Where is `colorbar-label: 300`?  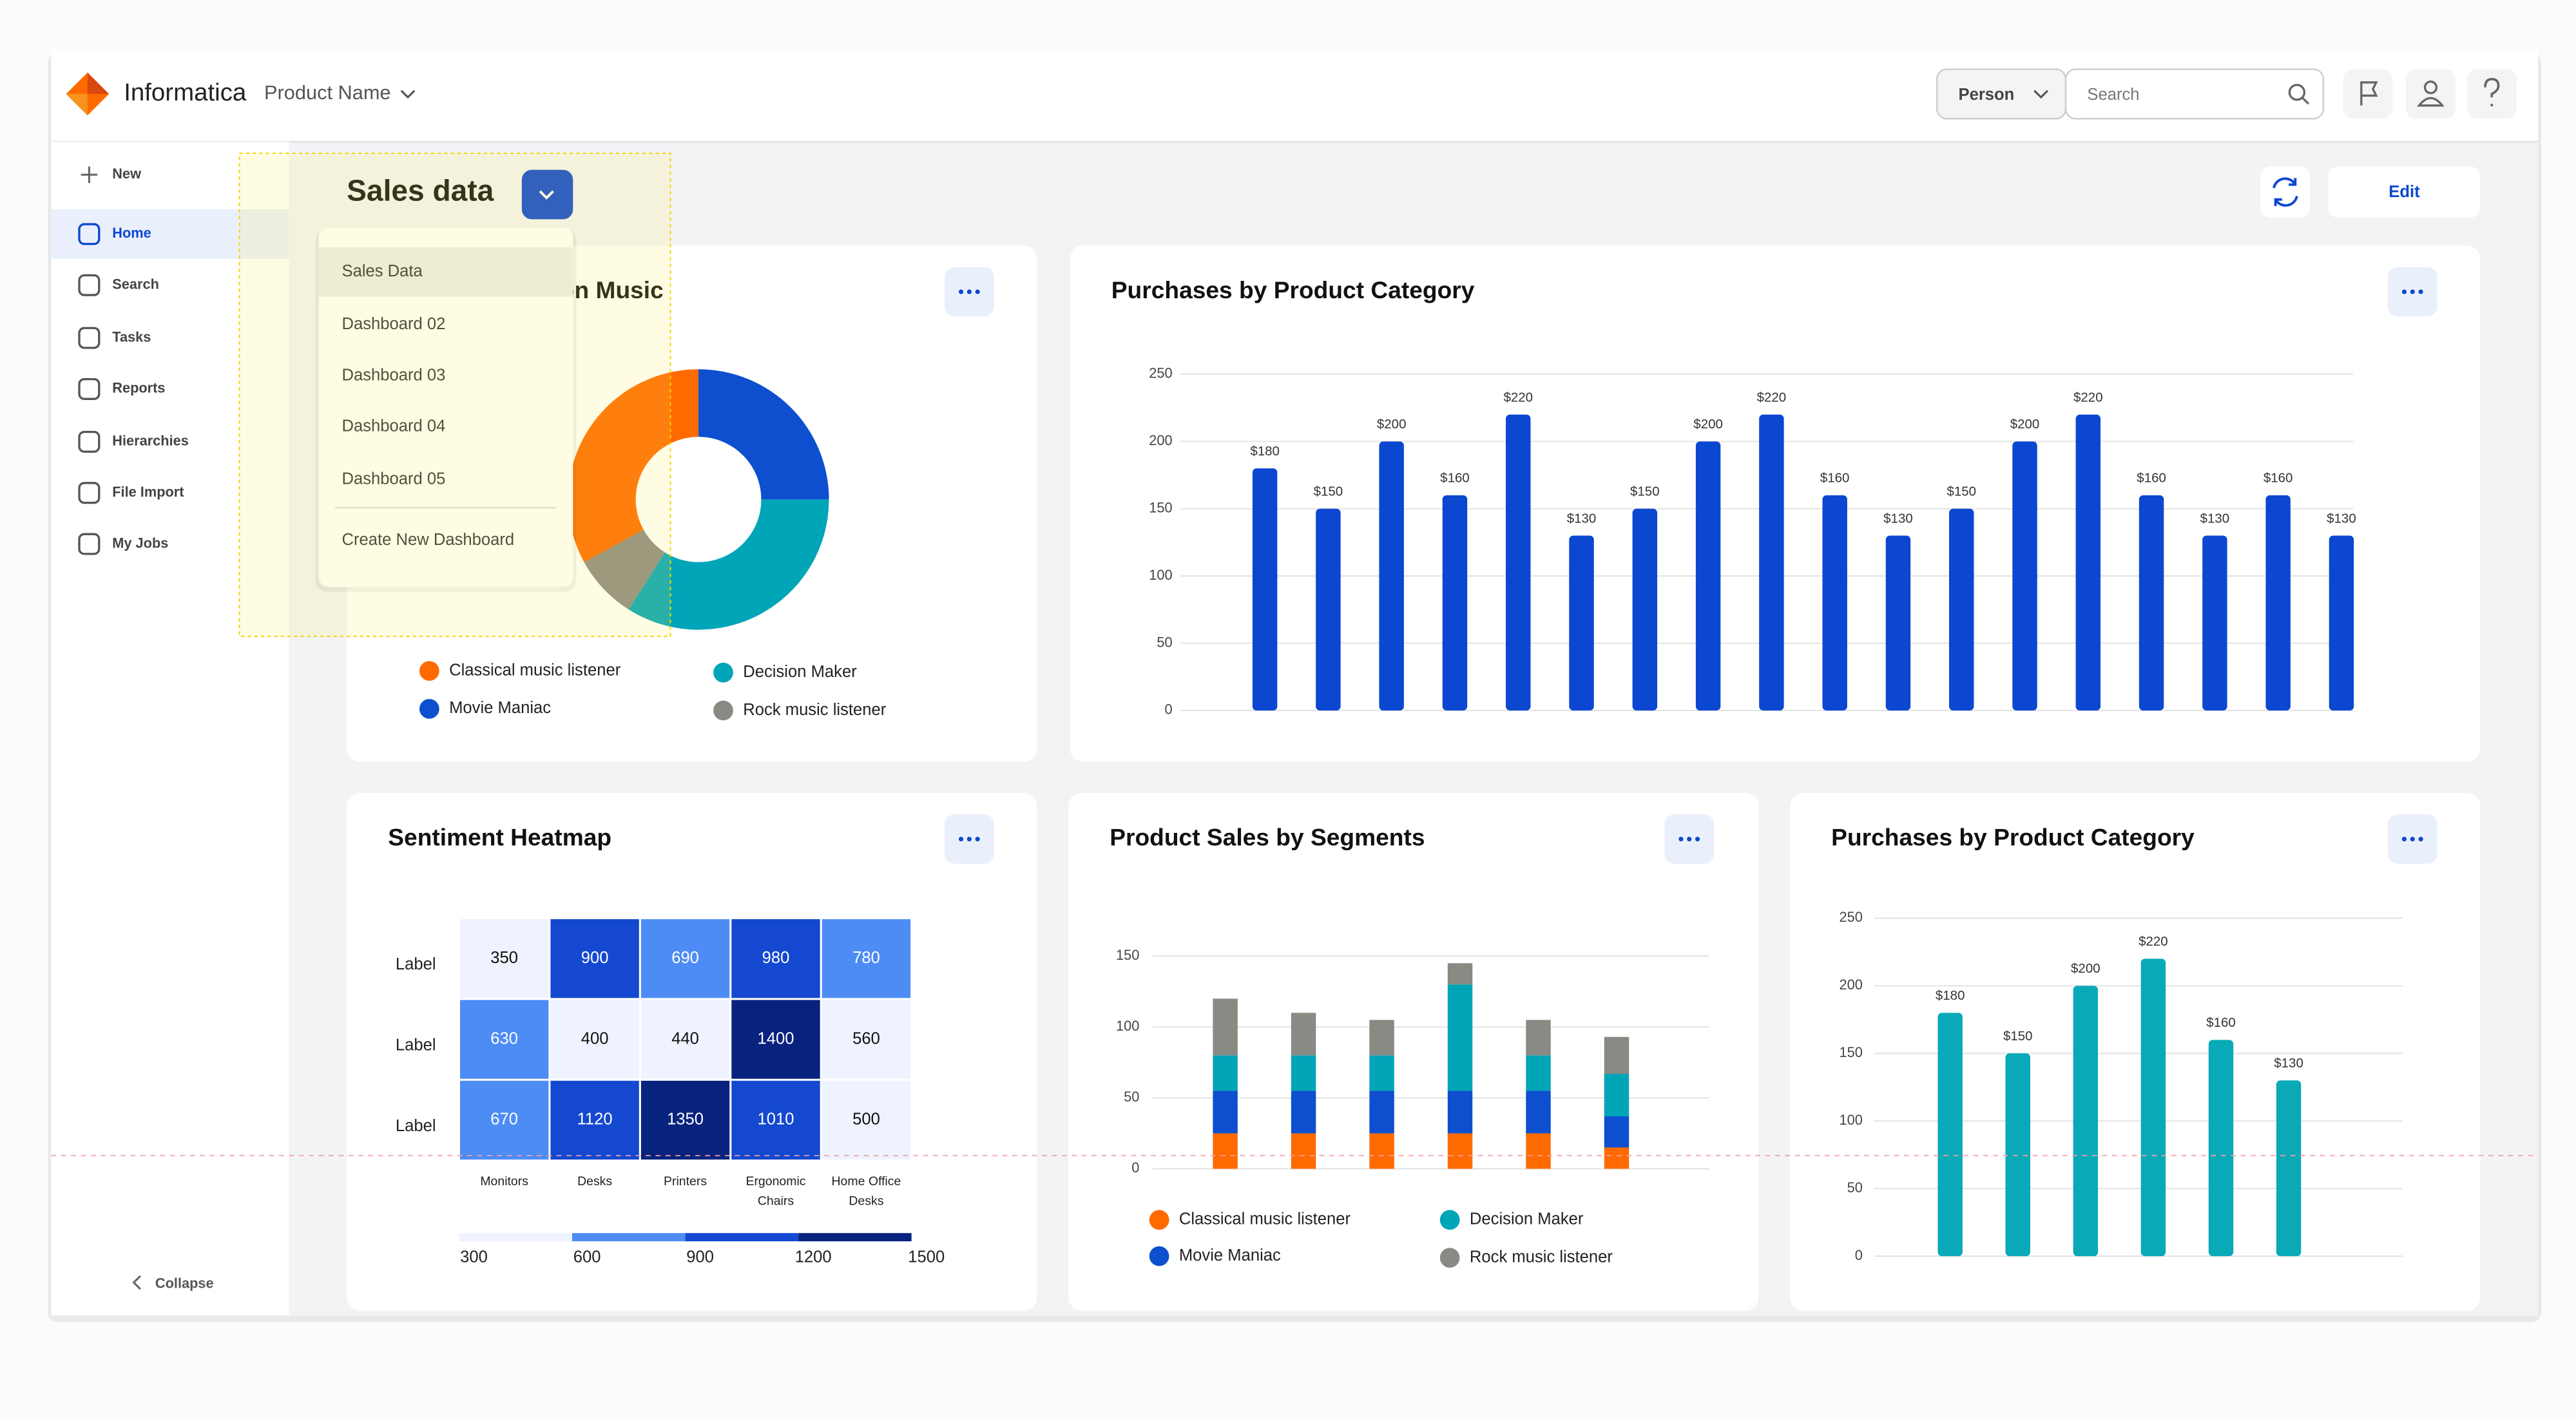
colorbar-label: 300 is located at coordinates (474, 1257).